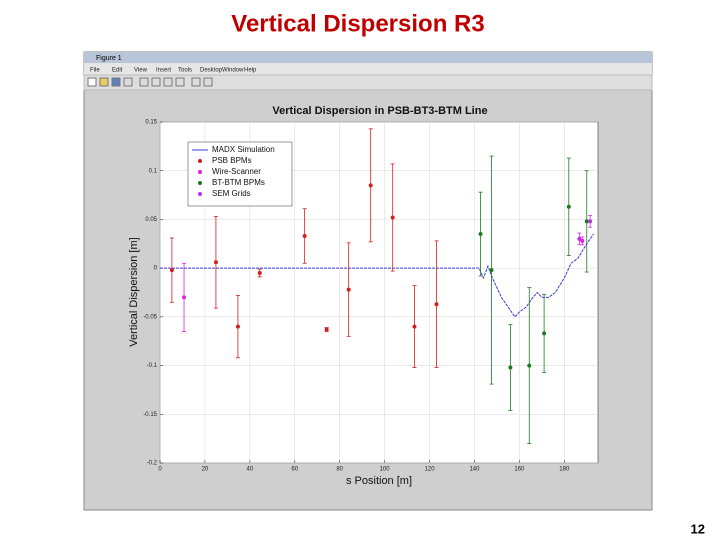  I want to click on title-bar, so click(368, 57).